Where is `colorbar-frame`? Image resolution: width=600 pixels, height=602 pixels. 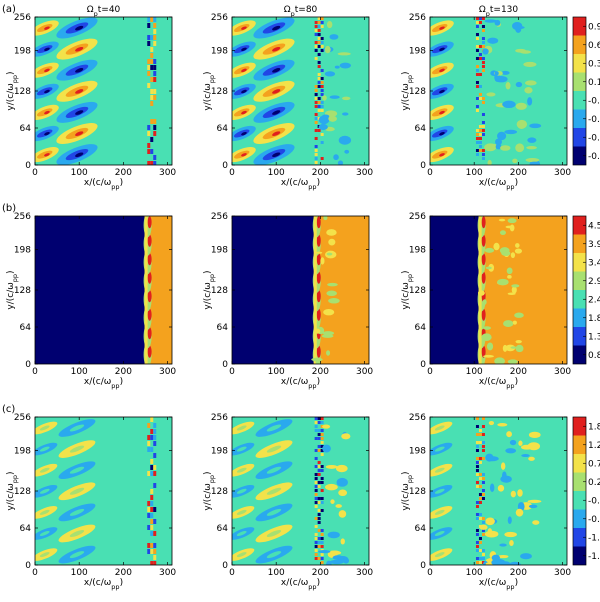
colorbar-frame is located at coordinates (579, 290).